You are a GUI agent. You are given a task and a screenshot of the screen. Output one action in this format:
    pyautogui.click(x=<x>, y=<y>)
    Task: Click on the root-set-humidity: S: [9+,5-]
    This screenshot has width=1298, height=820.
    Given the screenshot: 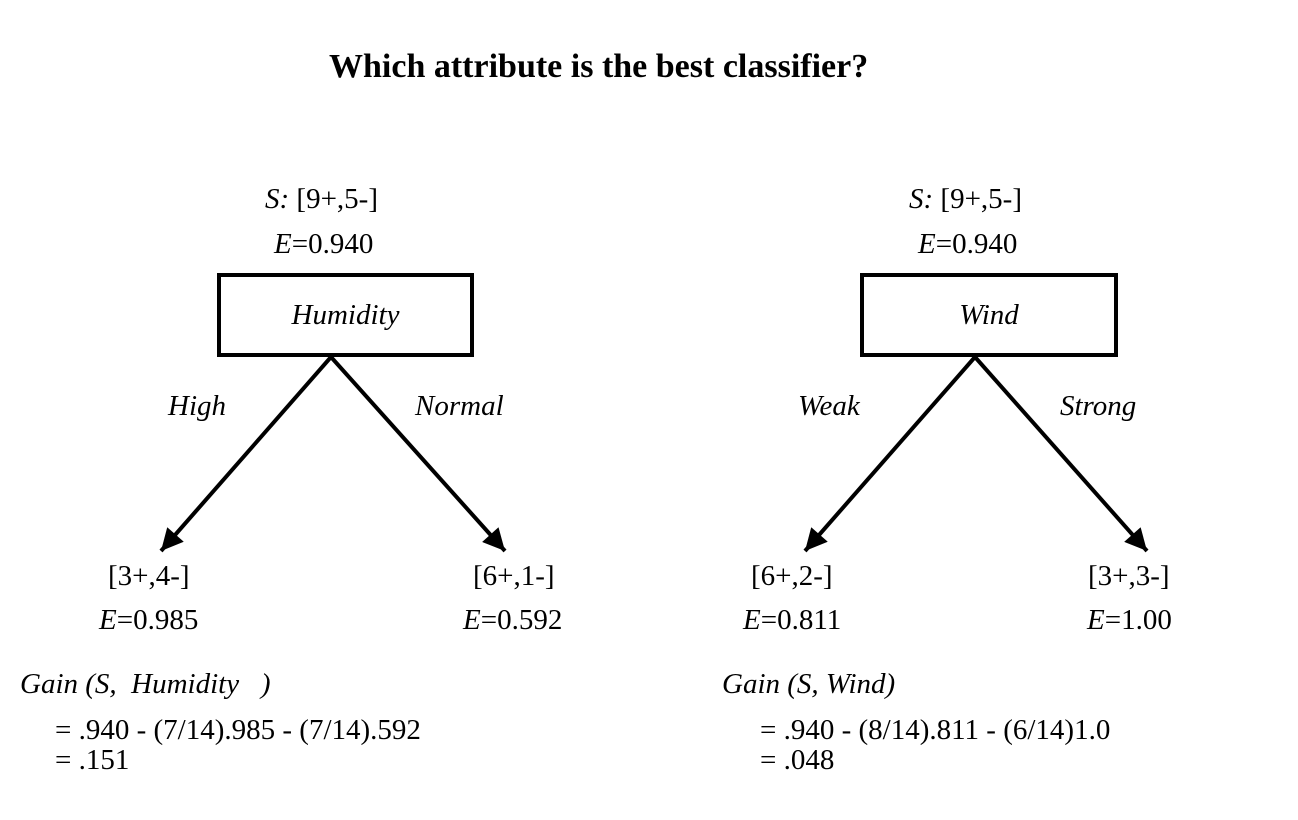 What is the action you would take?
    pyautogui.click(x=321, y=199)
    